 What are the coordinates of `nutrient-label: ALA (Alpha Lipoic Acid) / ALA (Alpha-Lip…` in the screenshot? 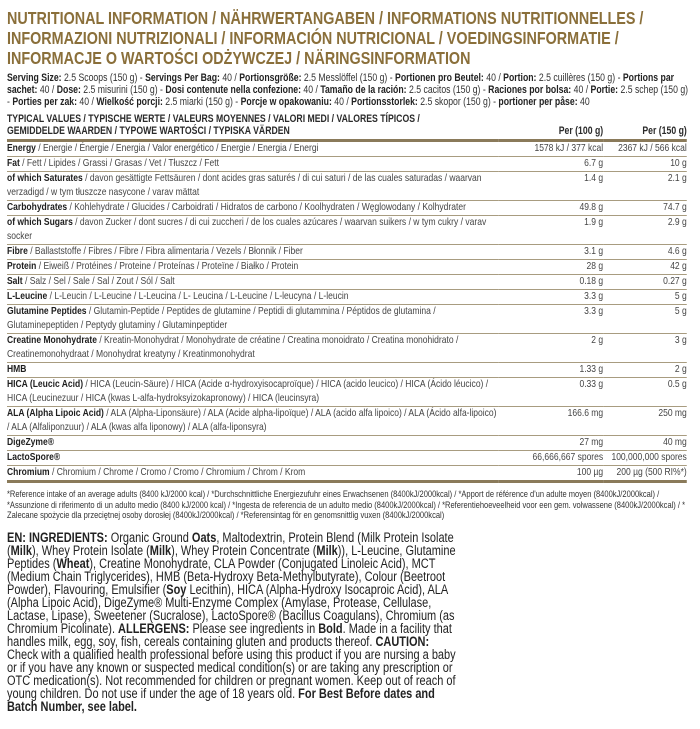 It's located at (253, 421).